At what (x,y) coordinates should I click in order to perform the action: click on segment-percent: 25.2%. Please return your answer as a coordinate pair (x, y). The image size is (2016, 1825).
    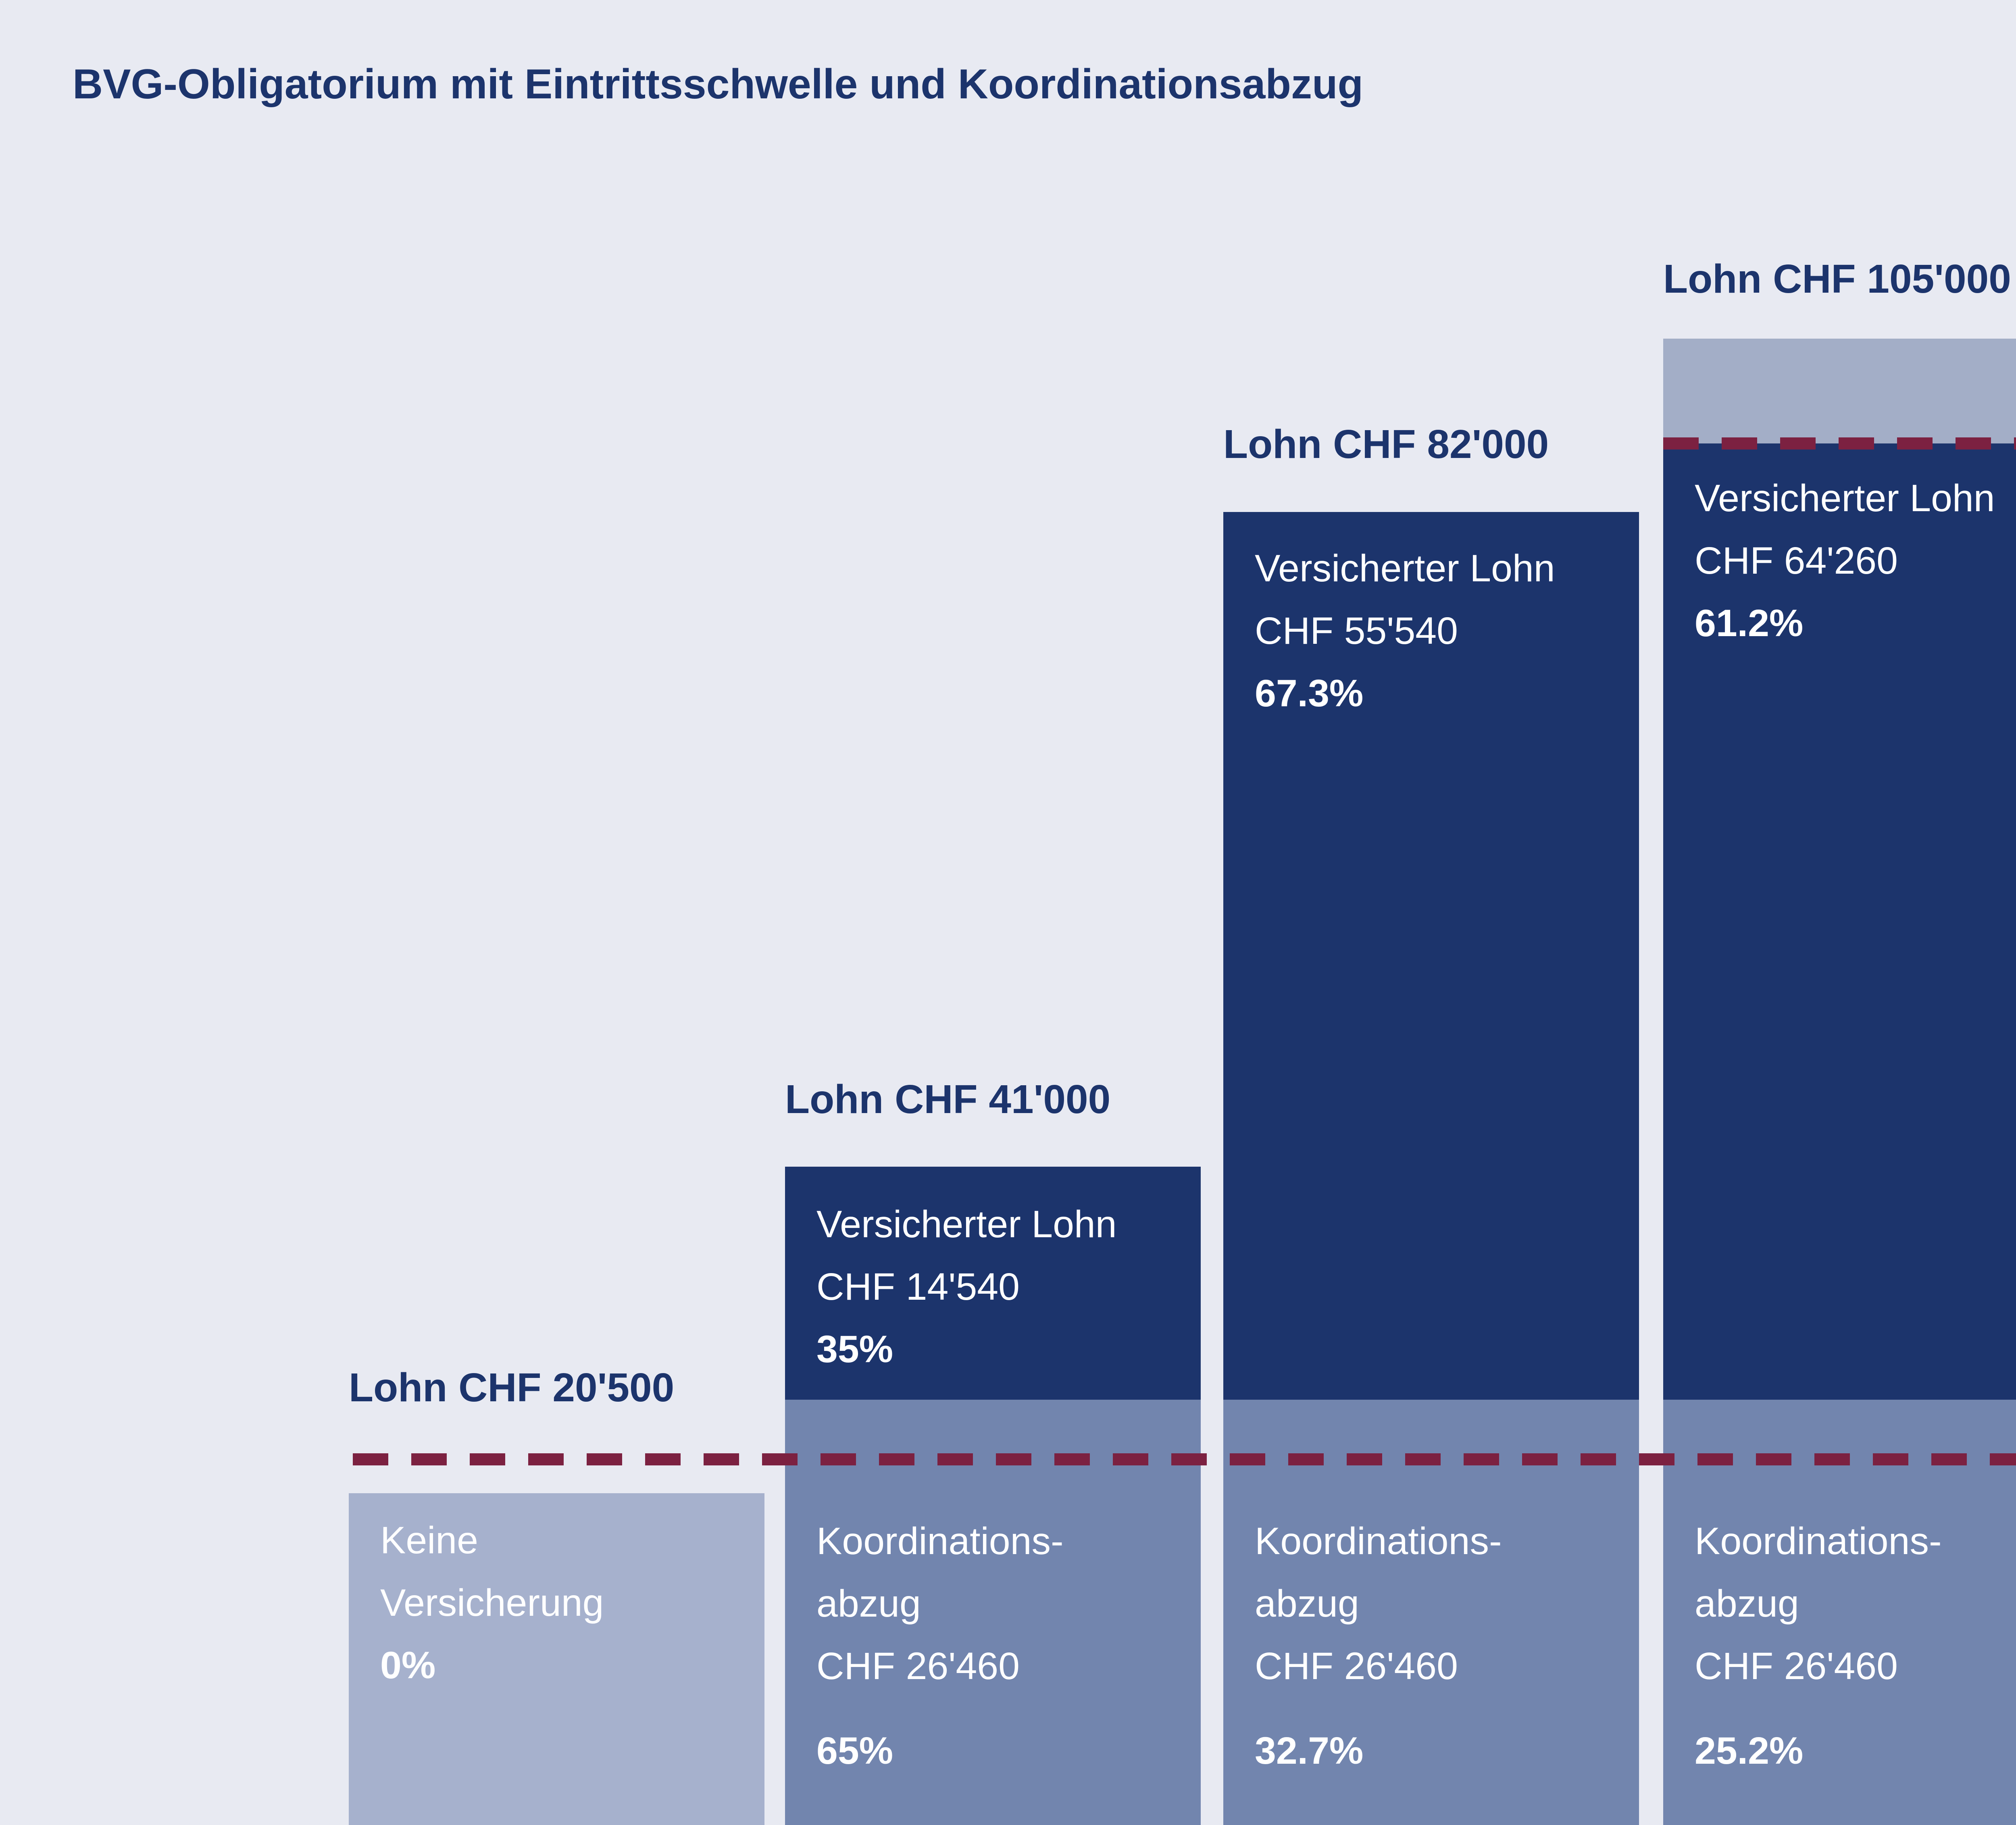
    Looking at the image, I should click on (1750, 1750).